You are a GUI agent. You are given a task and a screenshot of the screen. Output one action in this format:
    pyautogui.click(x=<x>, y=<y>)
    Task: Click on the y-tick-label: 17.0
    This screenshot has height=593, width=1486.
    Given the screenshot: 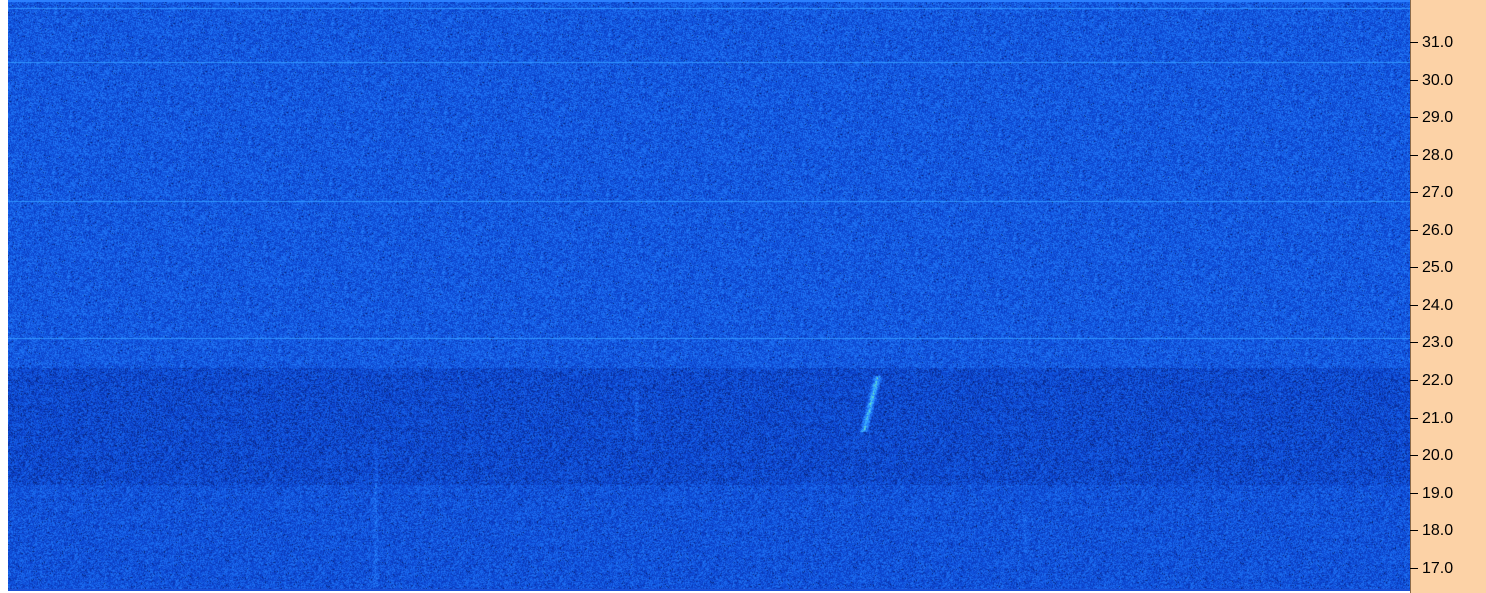 What is the action you would take?
    pyautogui.click(x=1438, y=568)
    